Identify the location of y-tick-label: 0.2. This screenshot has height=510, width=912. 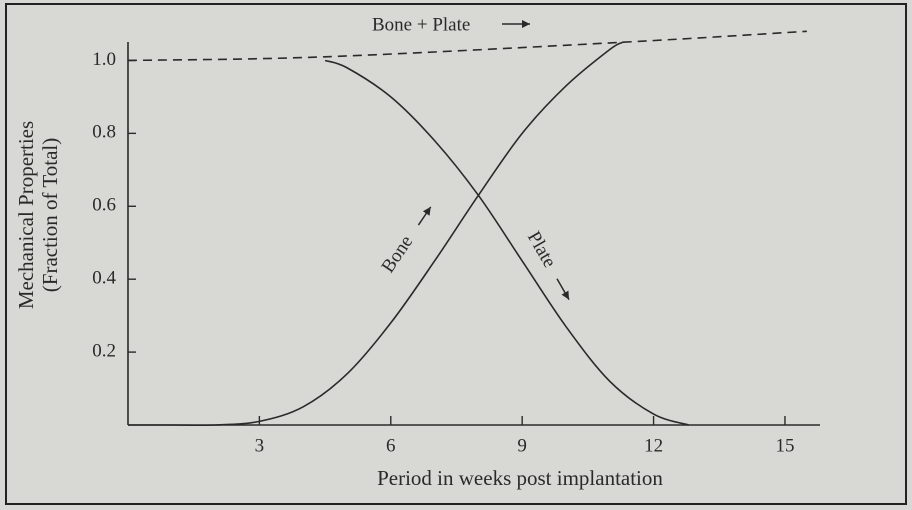
(104, 350).